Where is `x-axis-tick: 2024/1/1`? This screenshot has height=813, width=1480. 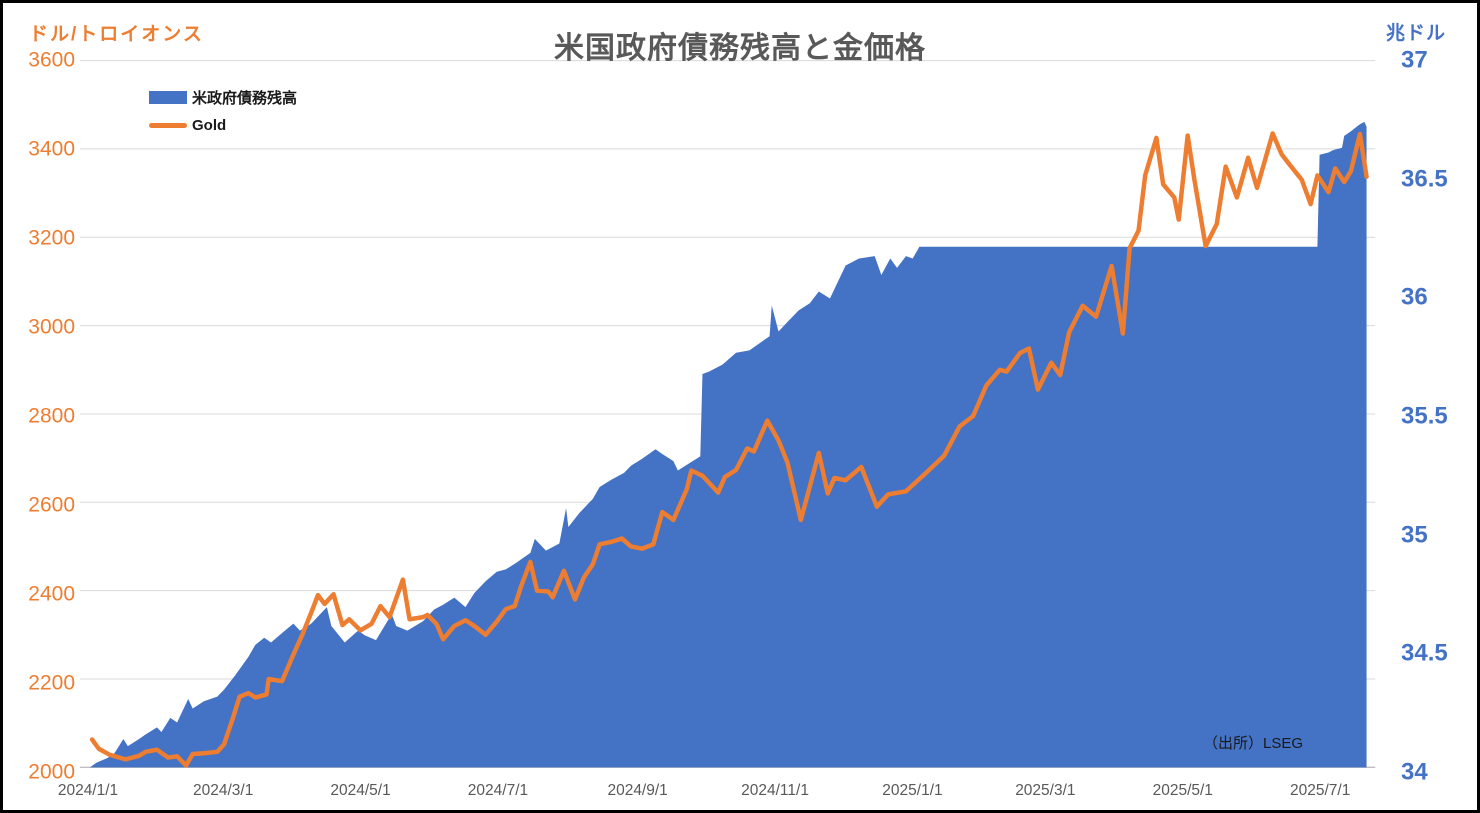
x-axis-tick: 2024/1/1 is located at coordinates (88, 790).